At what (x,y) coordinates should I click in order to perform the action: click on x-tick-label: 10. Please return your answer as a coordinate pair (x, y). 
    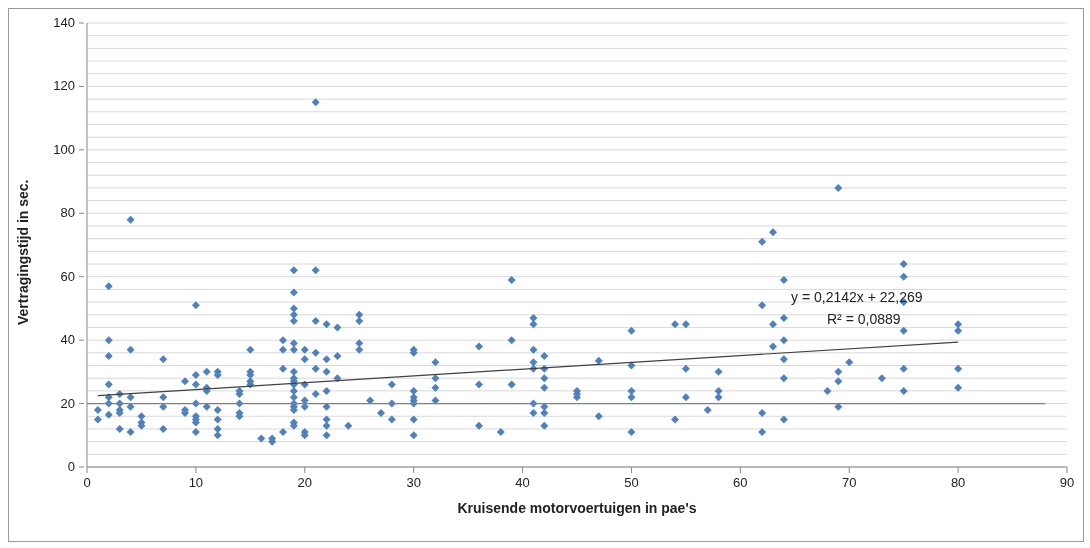
    Looking at the image, I should click on (196, 482).